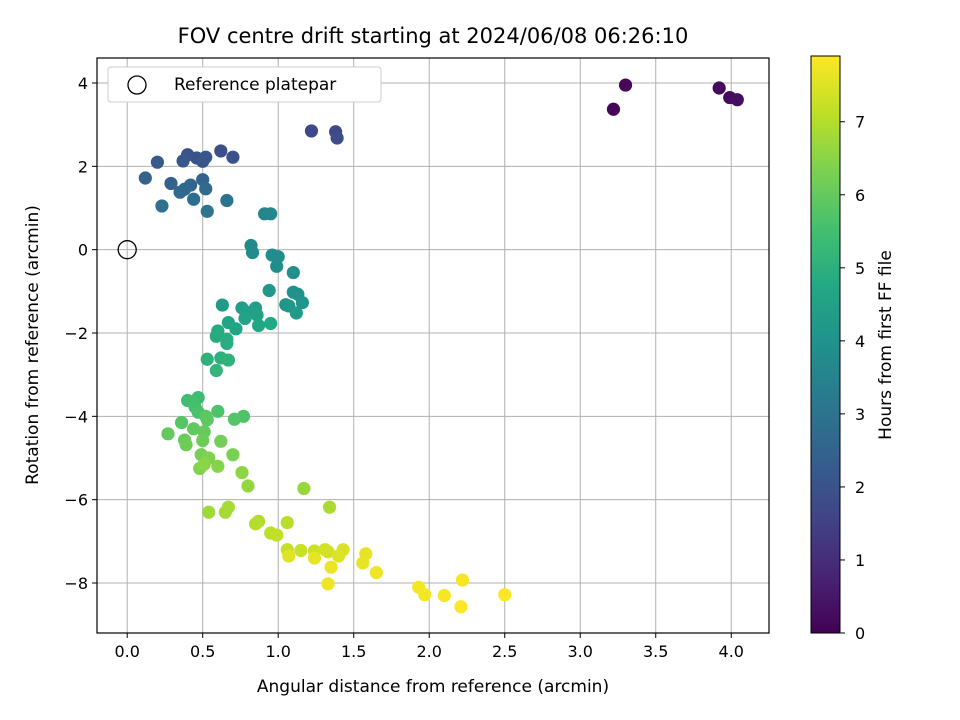 Image resolution: width=960 pixels, height=720 pixels. Describe the element at coordinates (127, 250) in the screenshot. I see `reference-platepar-marker` at that location.